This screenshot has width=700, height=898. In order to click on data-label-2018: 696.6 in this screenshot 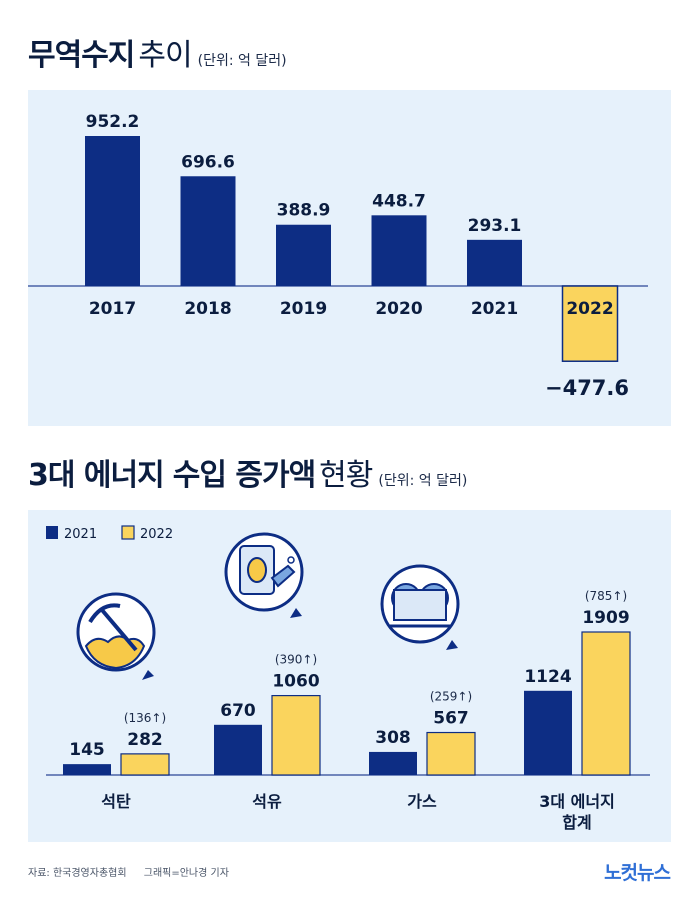, I will do `click(208, 162)`.